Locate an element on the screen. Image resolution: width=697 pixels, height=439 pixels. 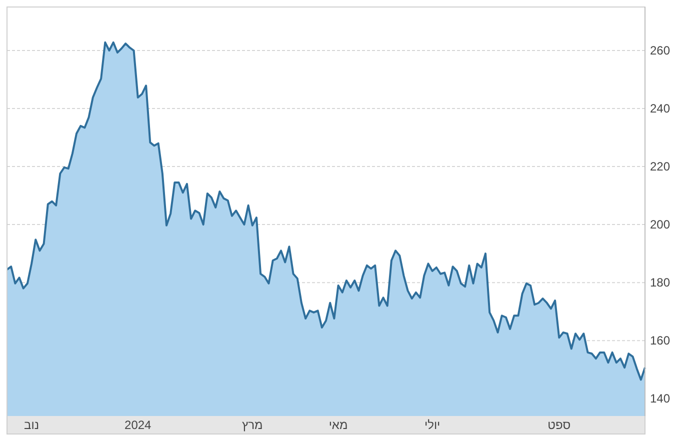
y-tick-label: 240 is located at coordinates (660, 109).